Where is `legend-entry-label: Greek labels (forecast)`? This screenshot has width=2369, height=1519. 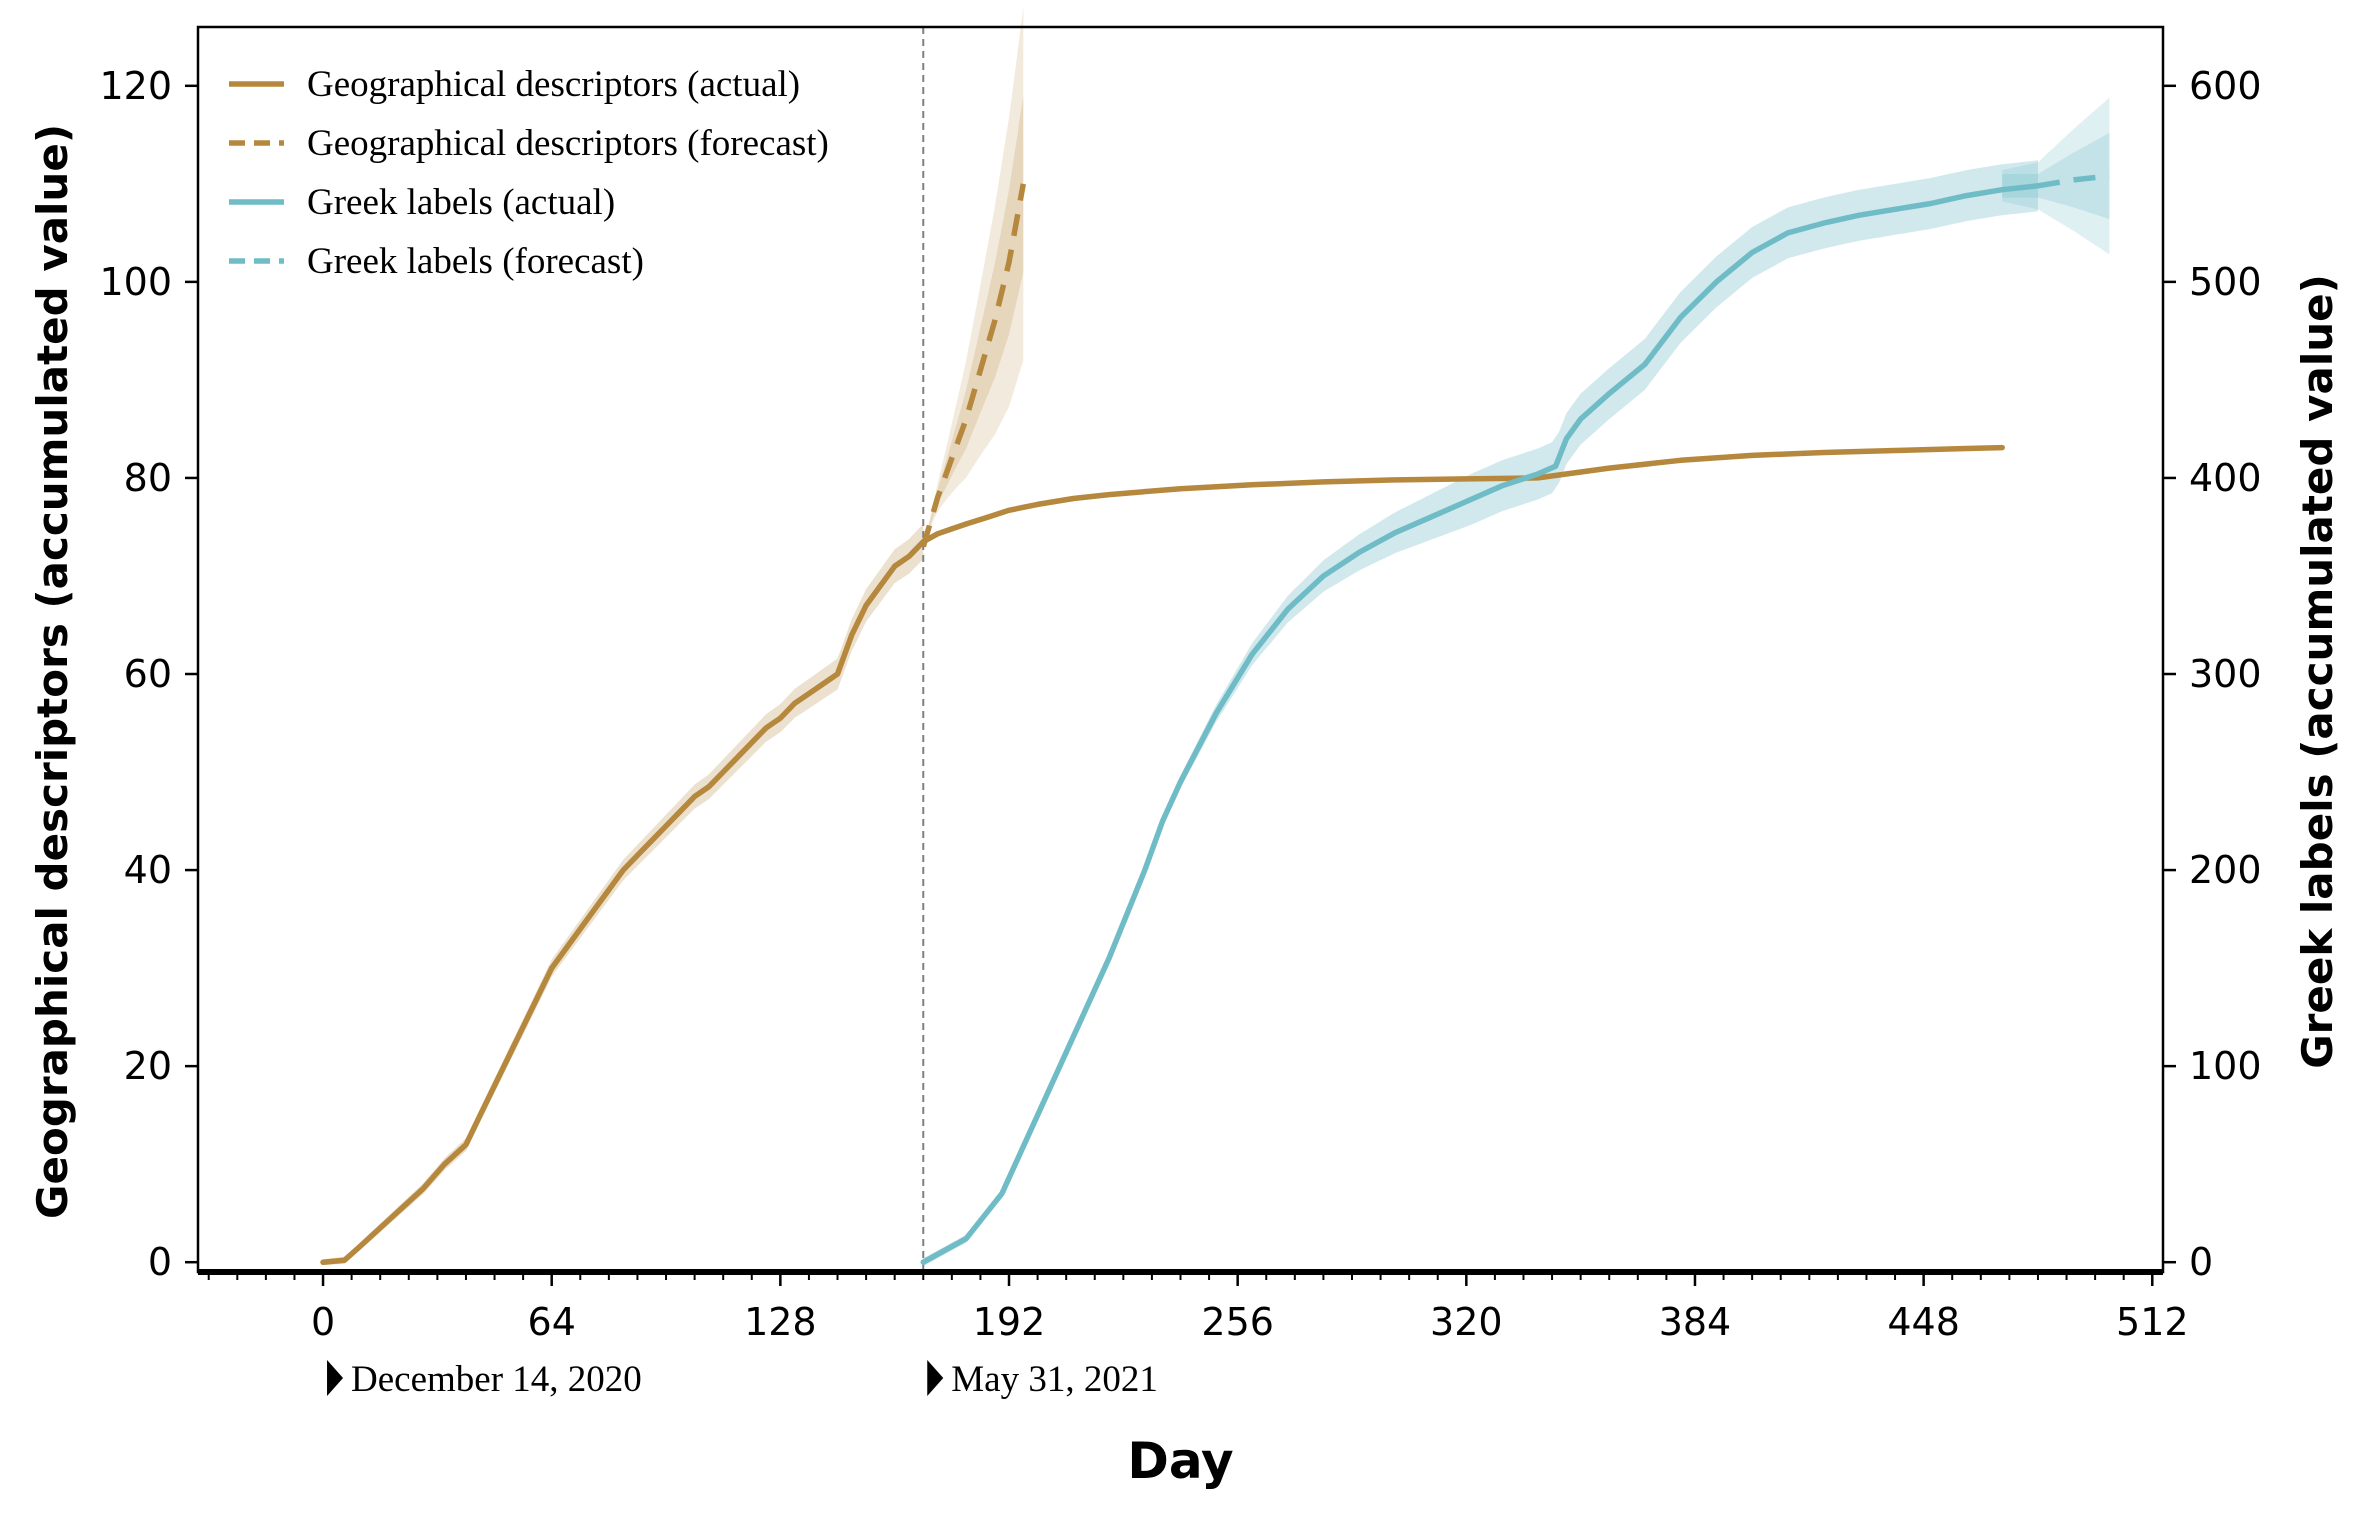
legend-entry-label: Greek labels (forecast) is located at coordinates (475, 261).